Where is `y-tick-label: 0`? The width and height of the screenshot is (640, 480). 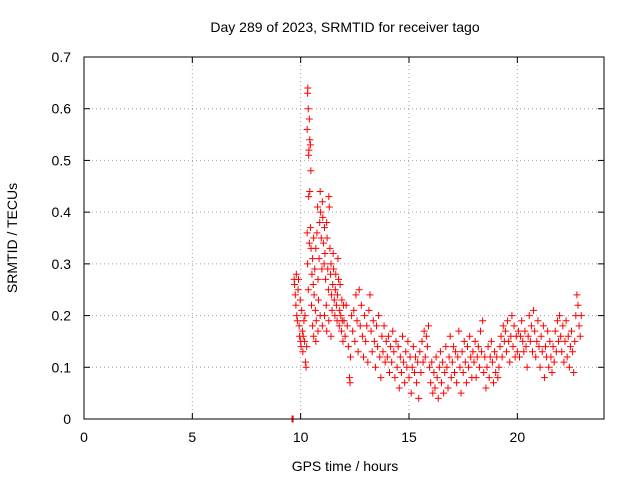 y-tick-label: 0 is located at coordinates (67, 419).